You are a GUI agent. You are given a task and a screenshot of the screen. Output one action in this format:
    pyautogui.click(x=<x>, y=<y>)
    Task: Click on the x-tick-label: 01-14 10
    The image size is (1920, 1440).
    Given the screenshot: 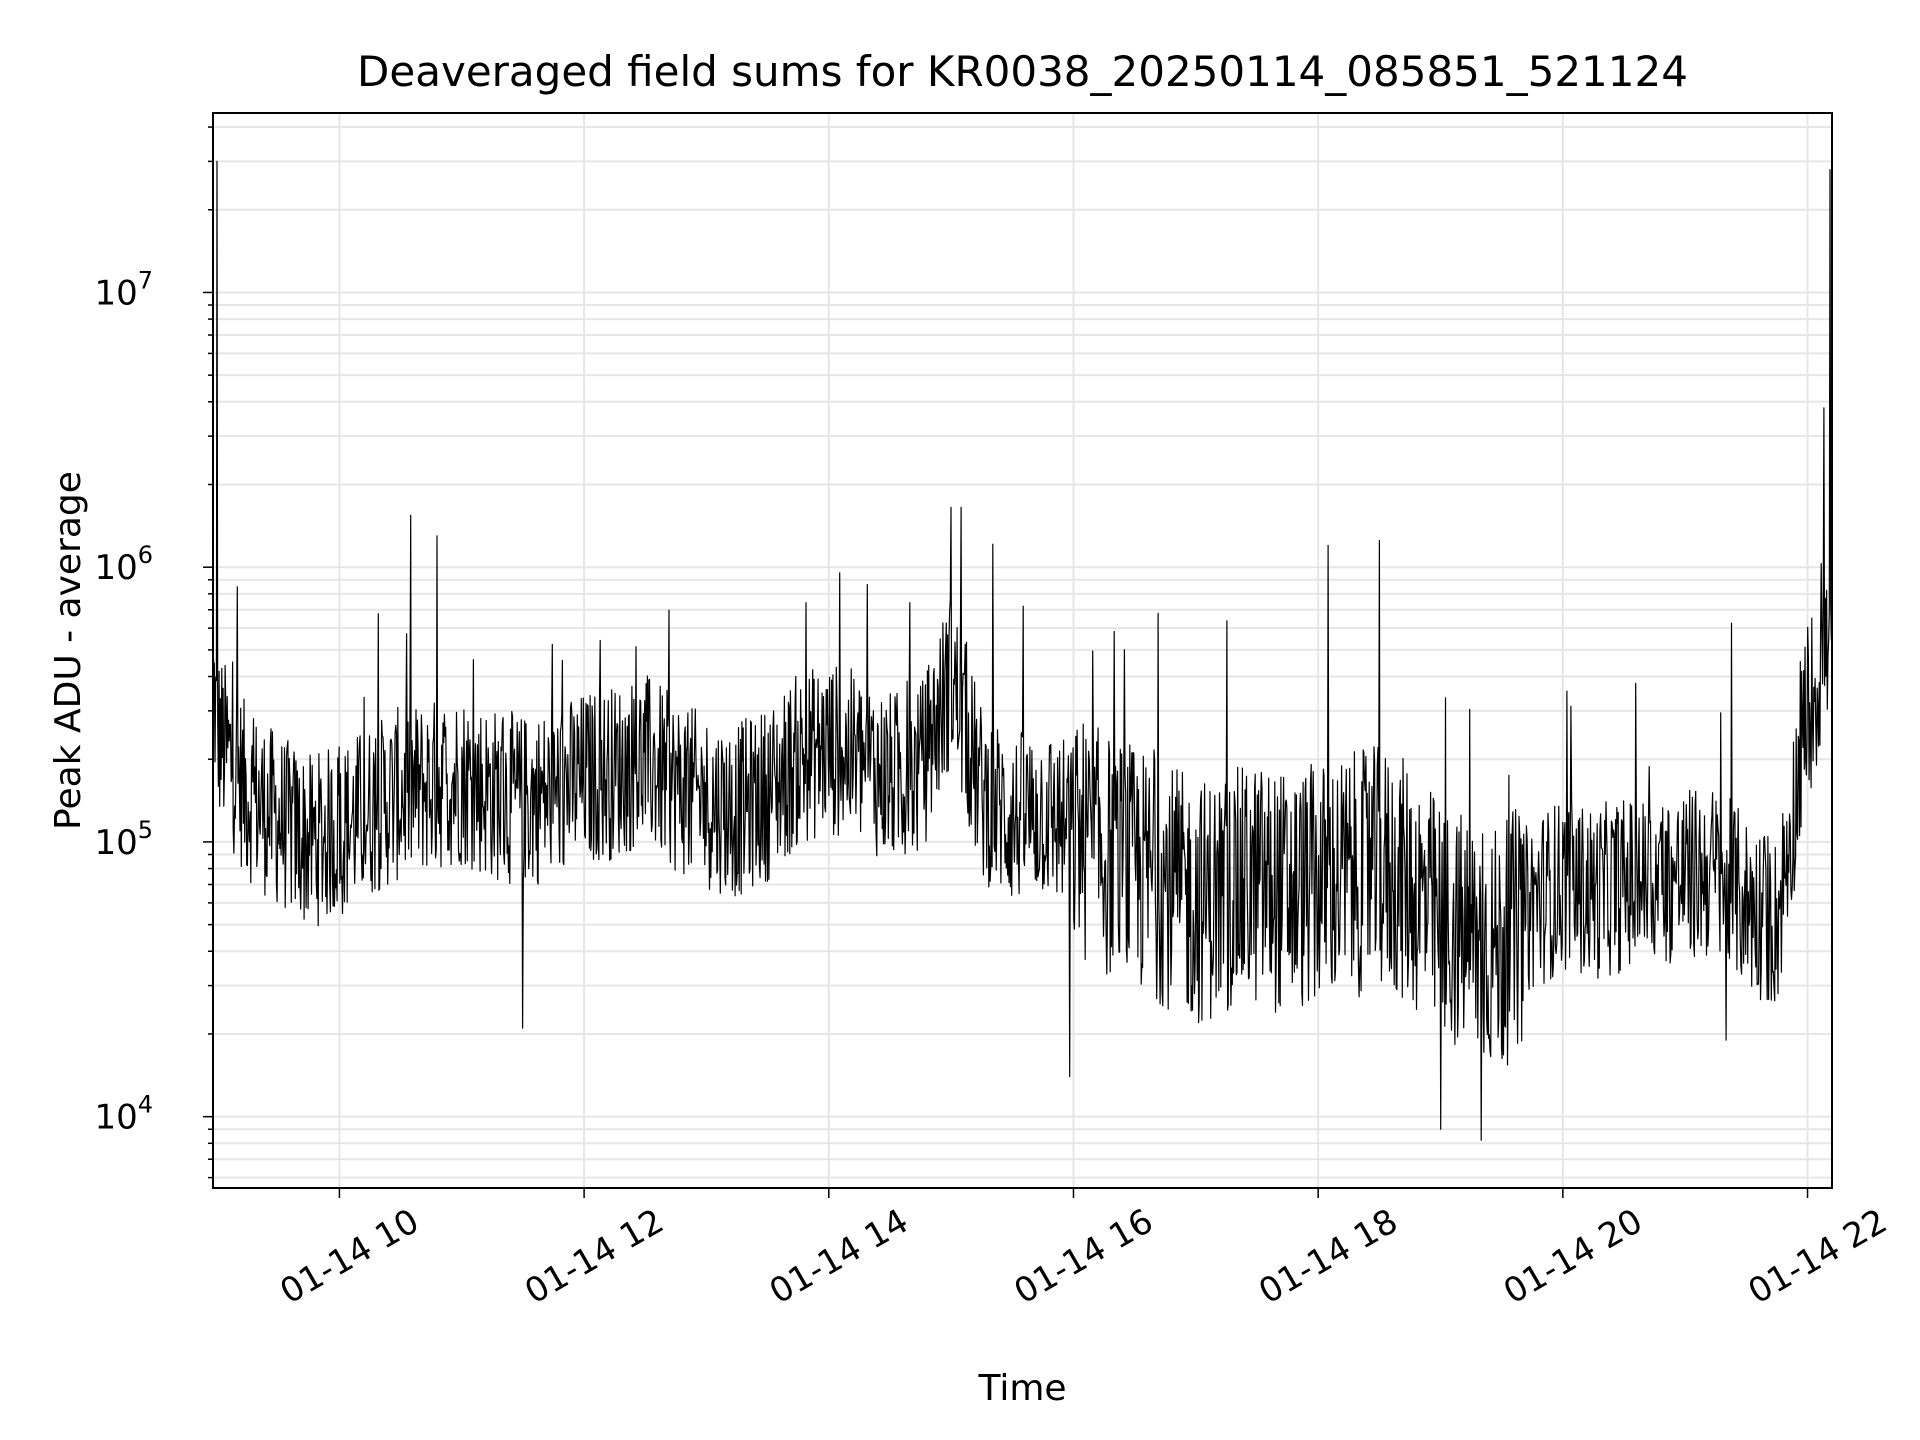 What is the action you would take?
    pyautogui.click(x=350, y=1256)
    